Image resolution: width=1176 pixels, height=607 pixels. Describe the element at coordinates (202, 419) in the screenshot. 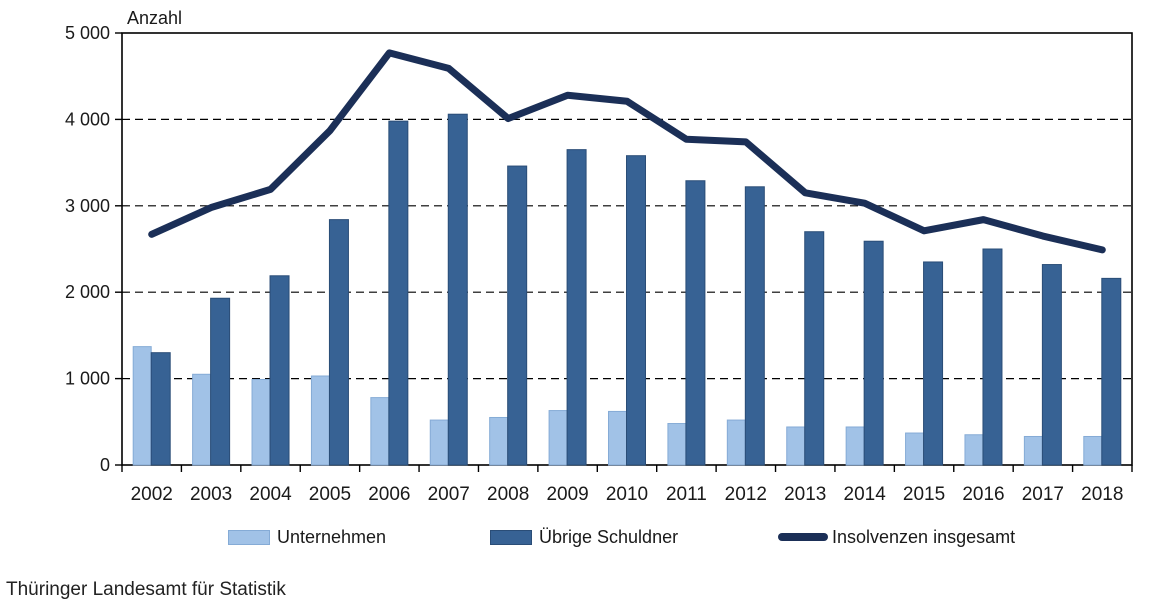

I see `bar-unternehmen-2003` at that location.